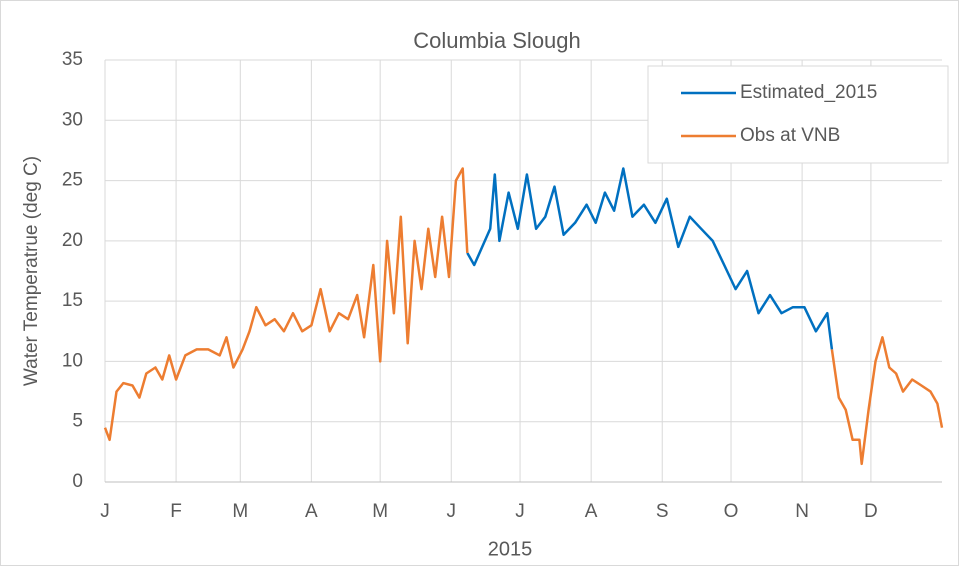 The image size is (959, 566). What do you see at coordinates (72, 180) in the screenshot?
I see `y-tick-label: 25` at bounding box center [72, 180].